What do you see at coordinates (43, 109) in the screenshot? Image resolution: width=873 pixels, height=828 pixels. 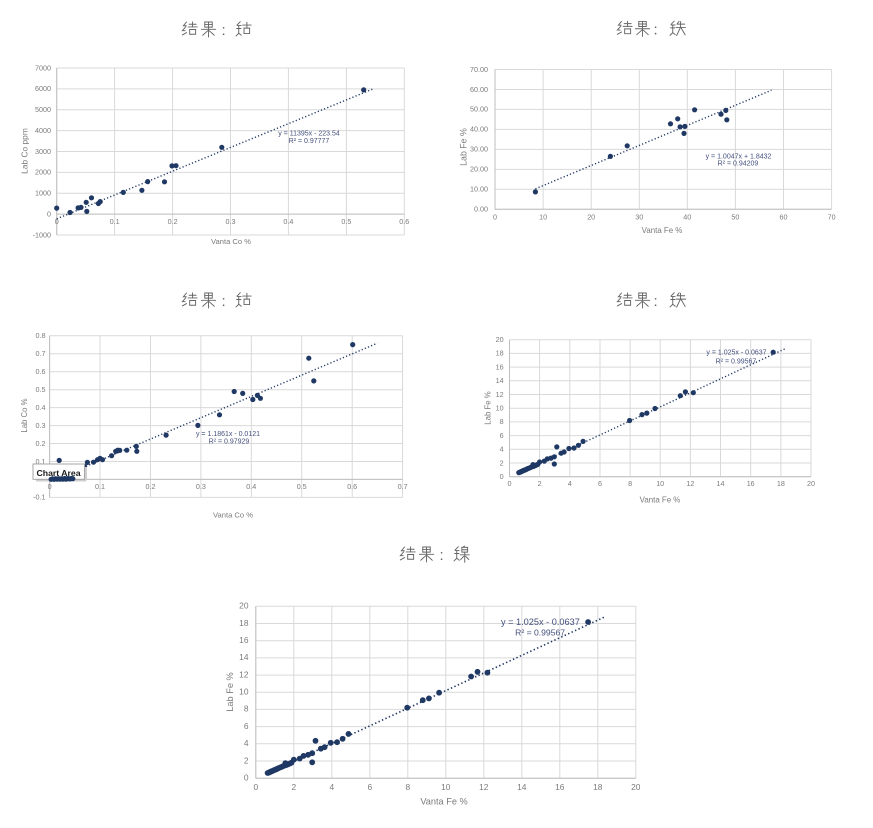 I see `svg-text: 5000` at bounding box center [43, 109].